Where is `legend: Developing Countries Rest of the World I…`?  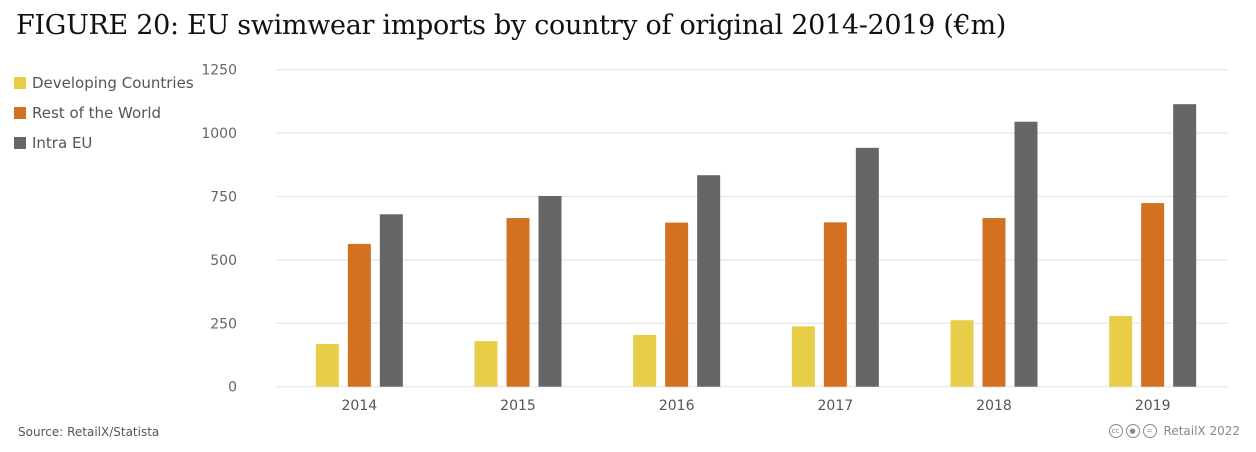 legend: Developing Countries Rest of the World I… is located at coordinates (104, 113).